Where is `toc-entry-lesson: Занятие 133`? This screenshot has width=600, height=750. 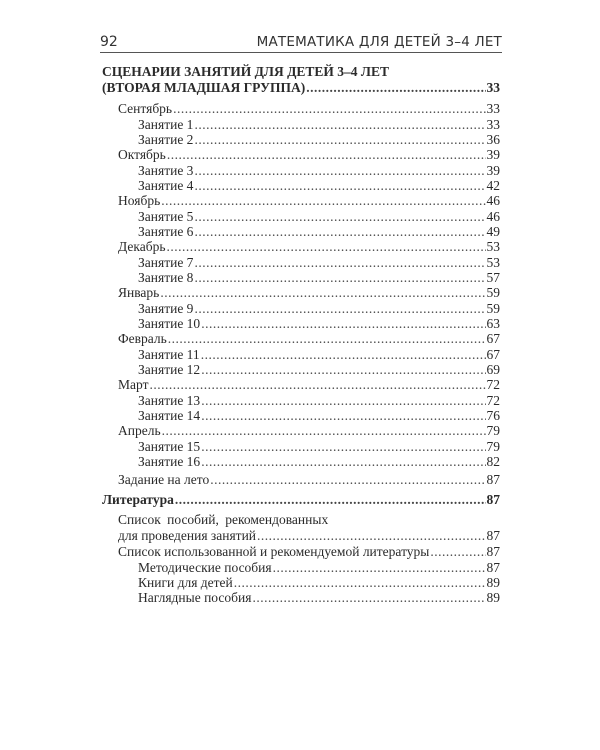 toc-entry-lesson: Занятие 133 is located at coordinates (301, 124).